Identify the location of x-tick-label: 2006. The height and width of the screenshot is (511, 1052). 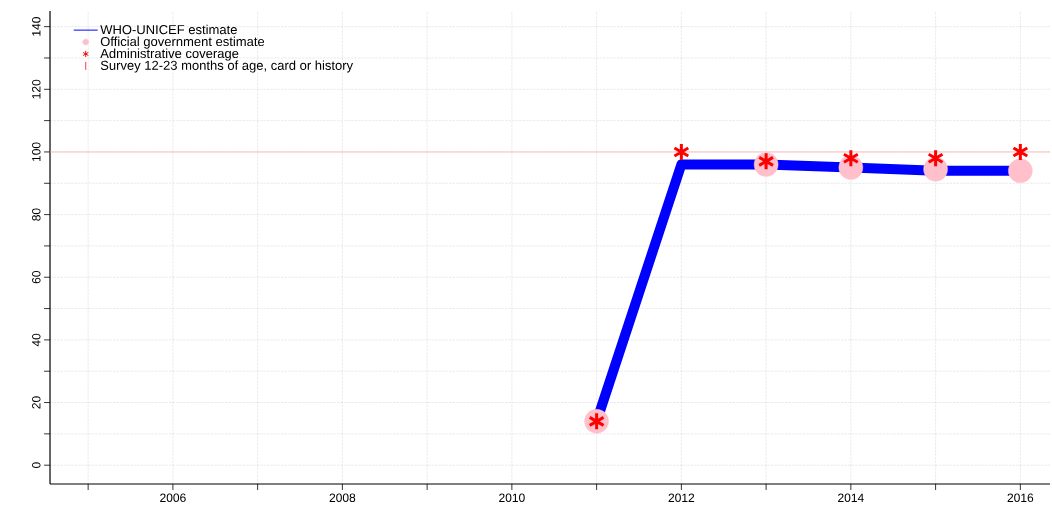
(173, 498).